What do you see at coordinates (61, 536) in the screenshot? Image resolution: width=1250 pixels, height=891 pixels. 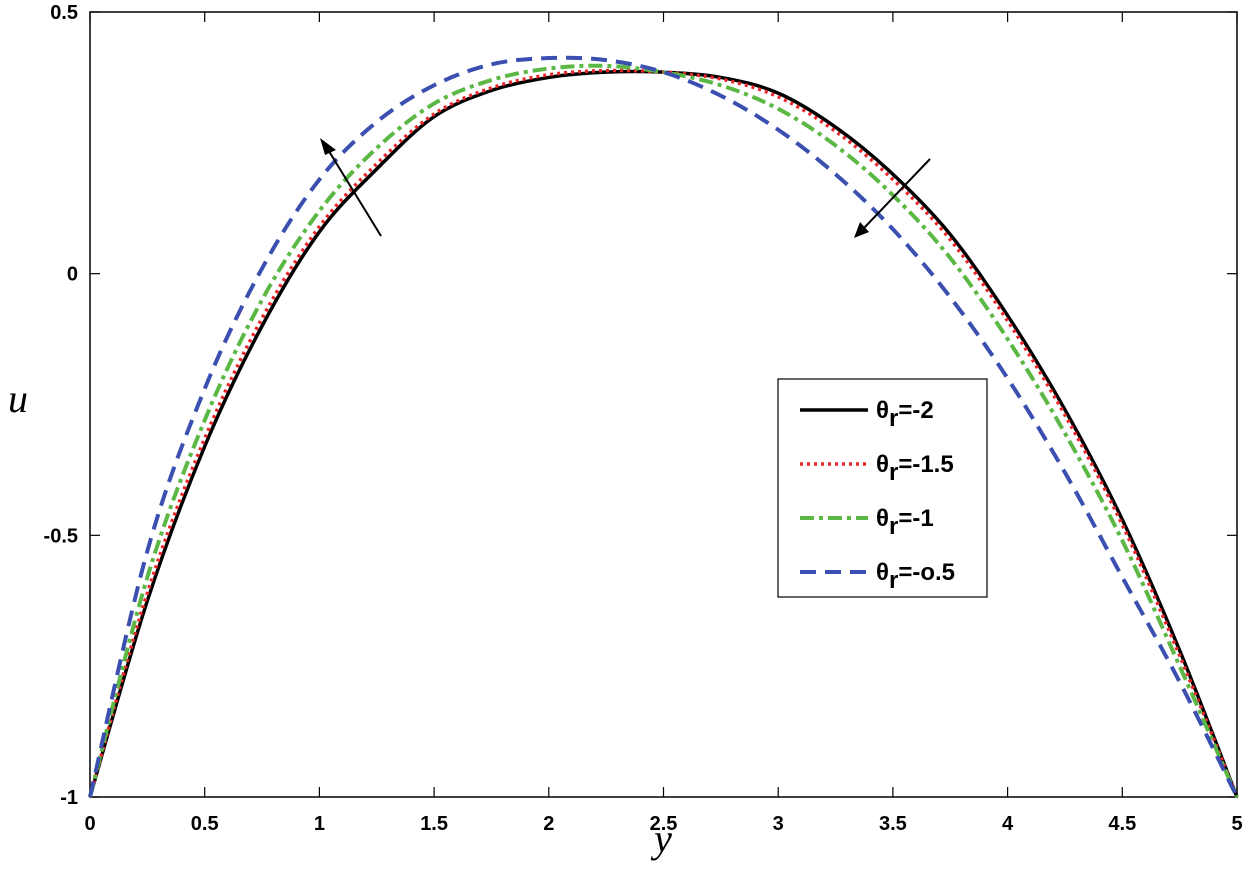 I see `y-tick-label: -0.5` at bounding box center [61, 536].